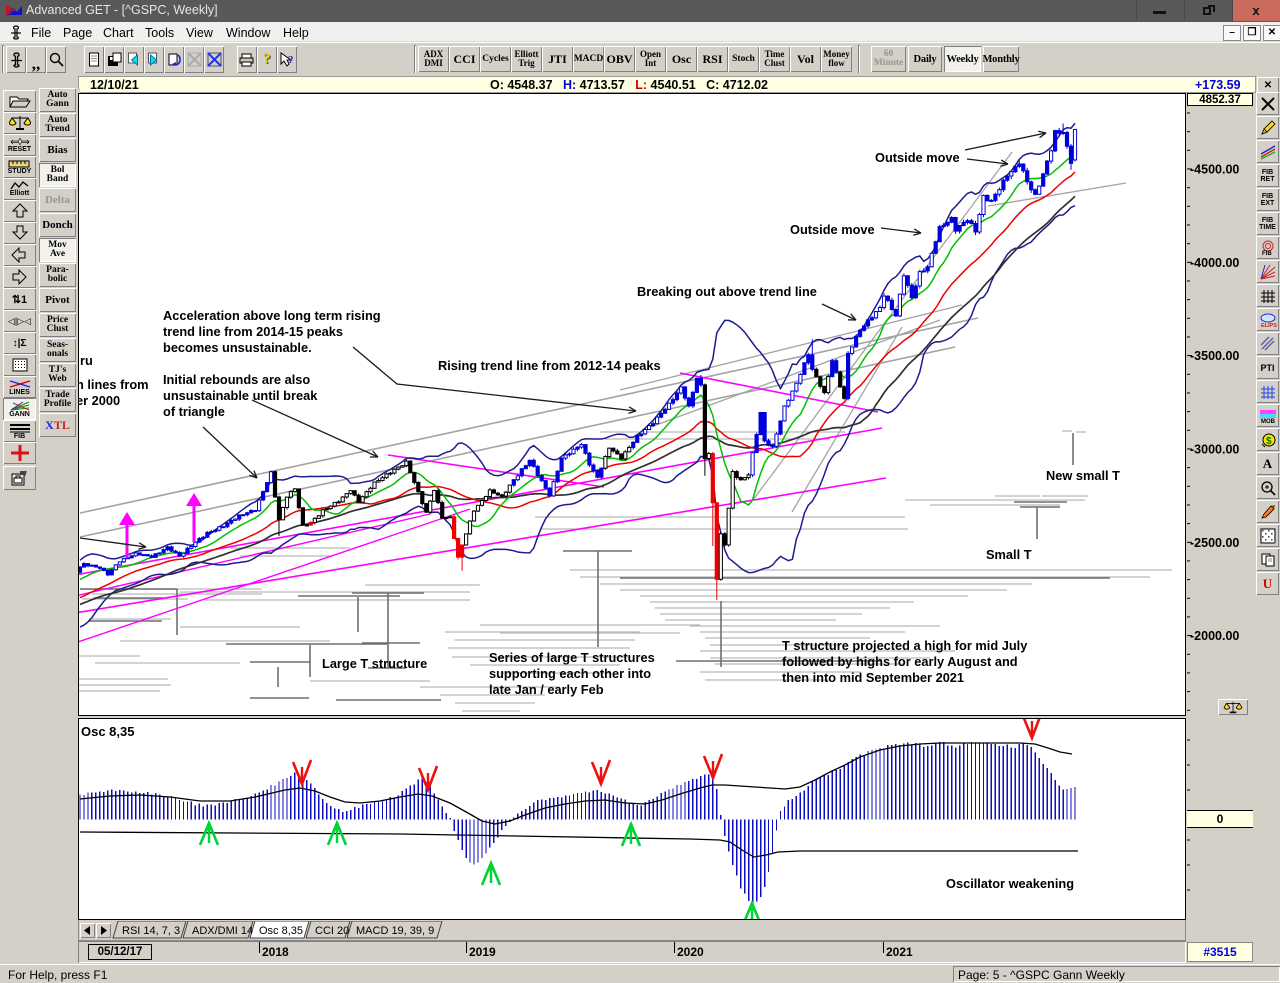 Image resolution: width=1280 pixels, height=983 pixels. What do you see at coordinates (151, 931) in the screenshot?
I see `svg-text: RSI 14, 7, 3` at bounding box center [151, 931].